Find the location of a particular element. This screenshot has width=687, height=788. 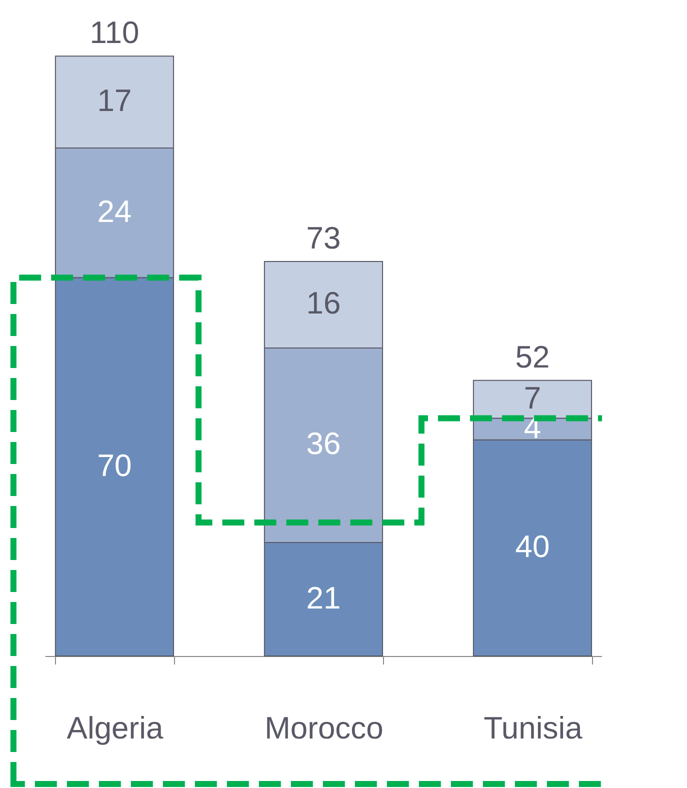

x-tick-label: Tunisia is located at coordinates (534, 728).